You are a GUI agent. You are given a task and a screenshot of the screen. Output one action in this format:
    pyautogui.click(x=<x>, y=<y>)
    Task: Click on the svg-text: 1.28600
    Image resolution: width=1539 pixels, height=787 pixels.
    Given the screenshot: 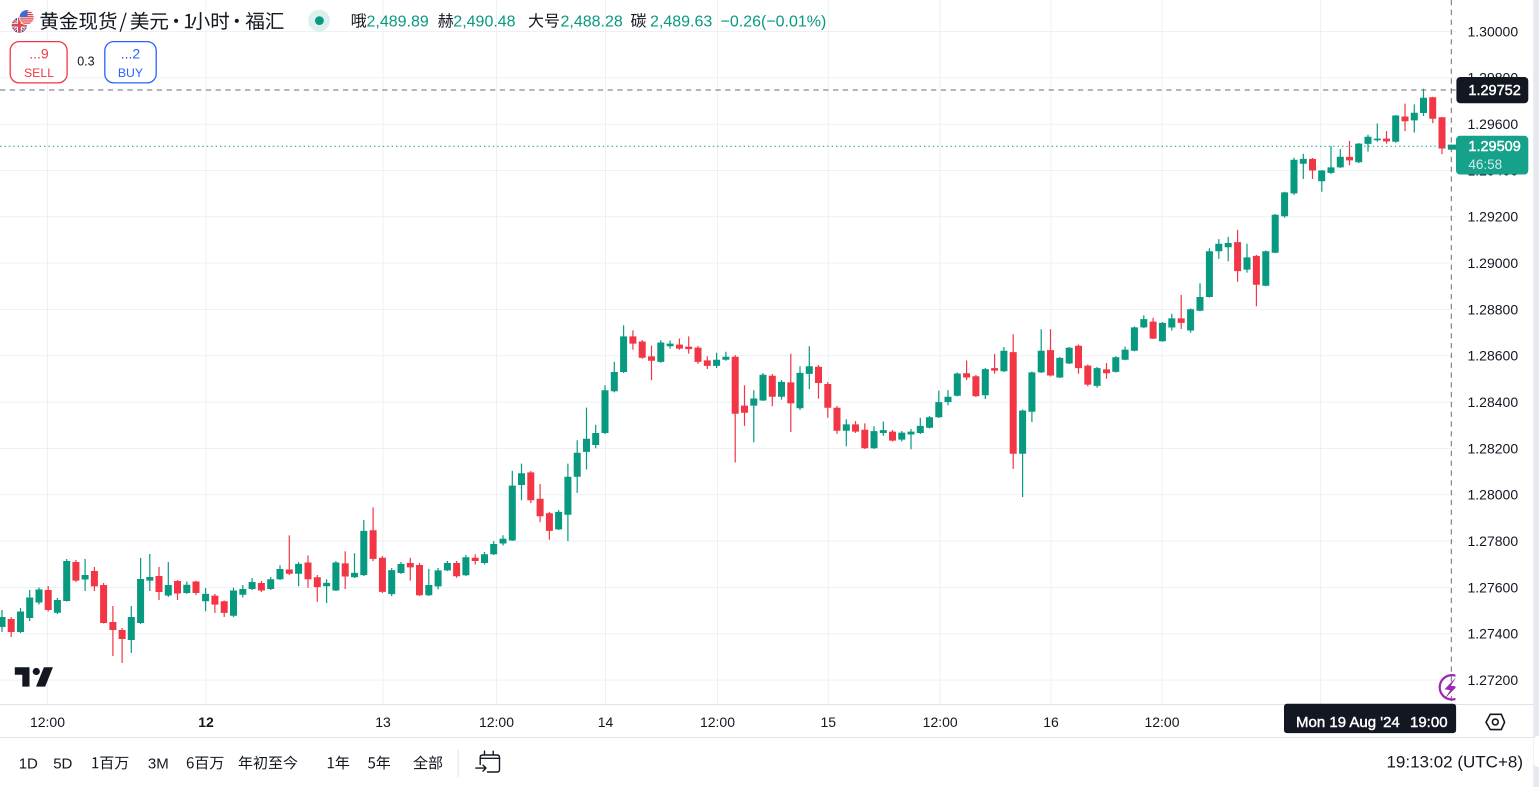 What is the action you would take?
    pyautogui.click(x=1493, y=356)
    